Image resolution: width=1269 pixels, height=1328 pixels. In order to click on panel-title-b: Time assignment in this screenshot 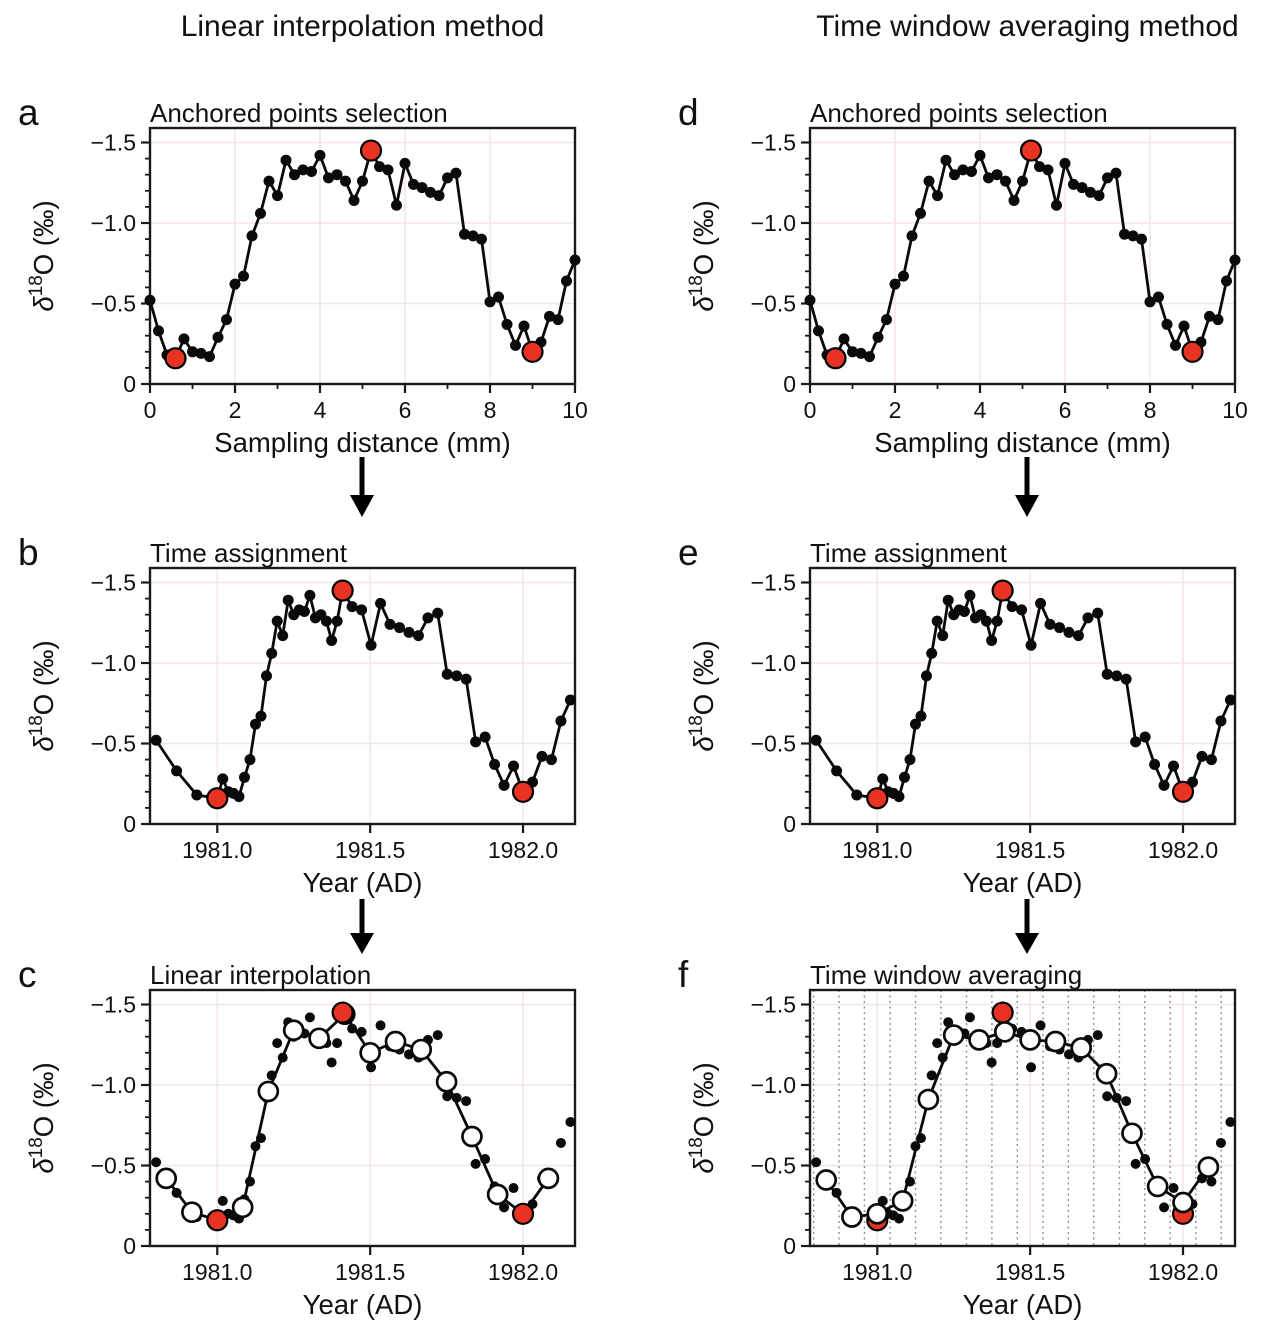, I will do `click(248, 553)`.